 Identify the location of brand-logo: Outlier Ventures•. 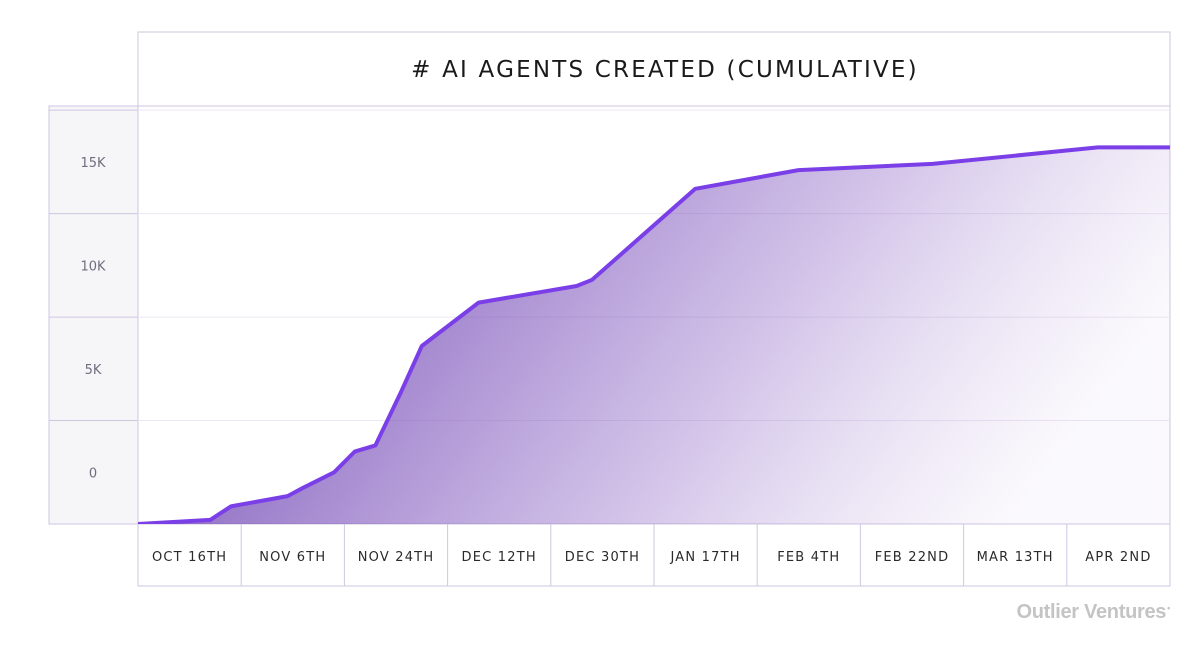
(1093, 612).